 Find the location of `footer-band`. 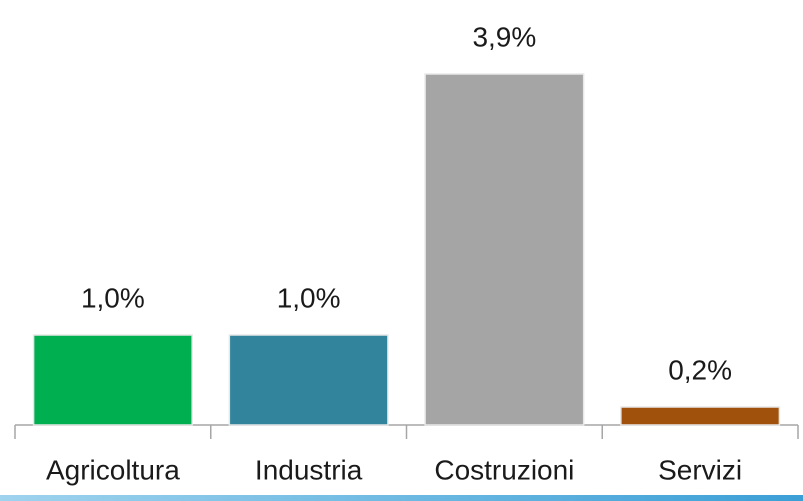

footer-band is located at coordinates (401, 498).